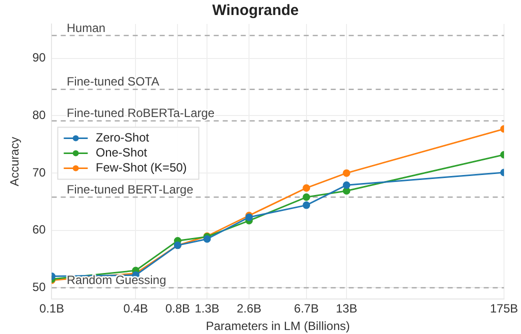  I want to click on y-tick-label: 70, so click(39, 172).